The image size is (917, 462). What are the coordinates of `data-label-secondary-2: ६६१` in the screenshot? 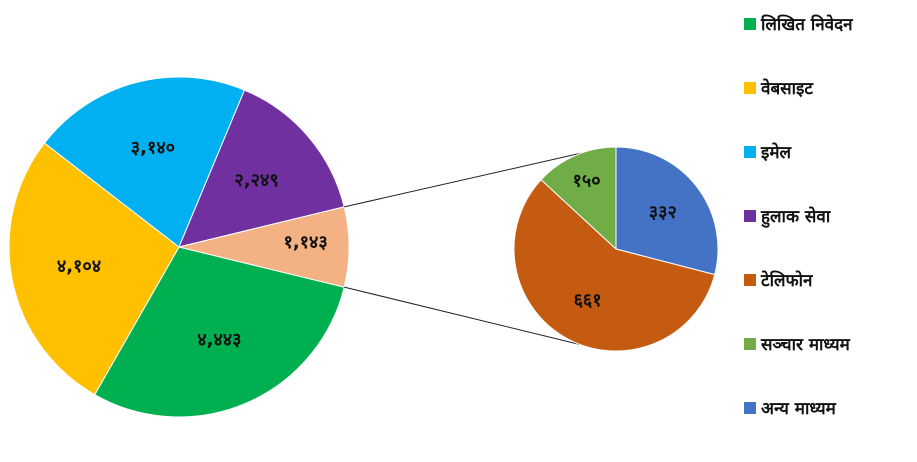 It's located at (588, 300).